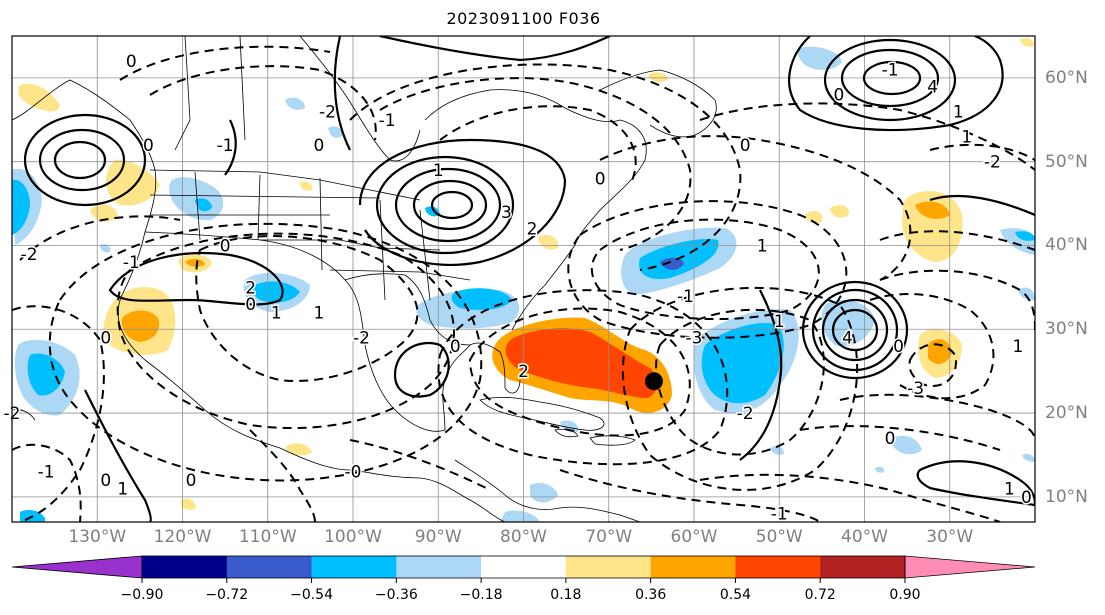 The image size is (1105, 615). Describe the element at coordinates (523, 18) in the screenshot. I see `map-title: 2023091100 F036` at that location.